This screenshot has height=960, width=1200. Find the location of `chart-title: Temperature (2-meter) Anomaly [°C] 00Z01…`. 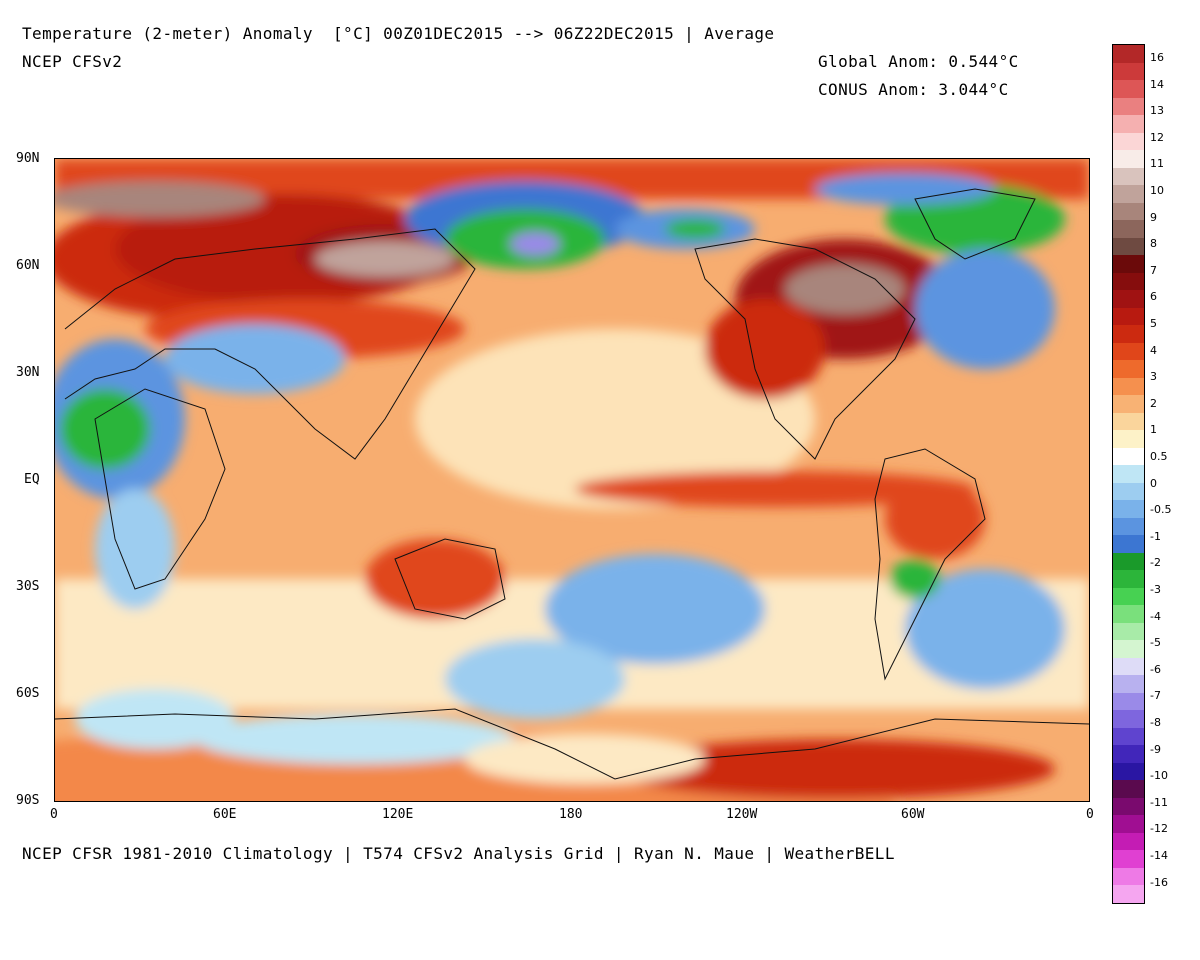

chart-title: Temperature (2-meter) Anomaly [°C] 00Z01… is located at coordinates (398, 33).